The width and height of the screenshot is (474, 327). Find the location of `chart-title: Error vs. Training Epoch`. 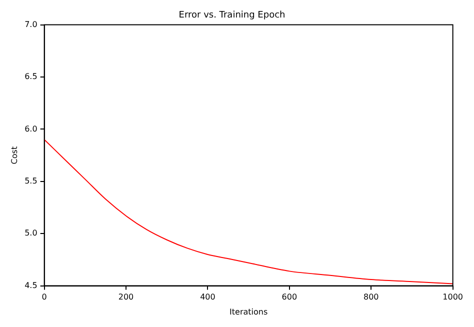

chart-title: Error vs. Training Epoch is located at coordinates (232, 15).